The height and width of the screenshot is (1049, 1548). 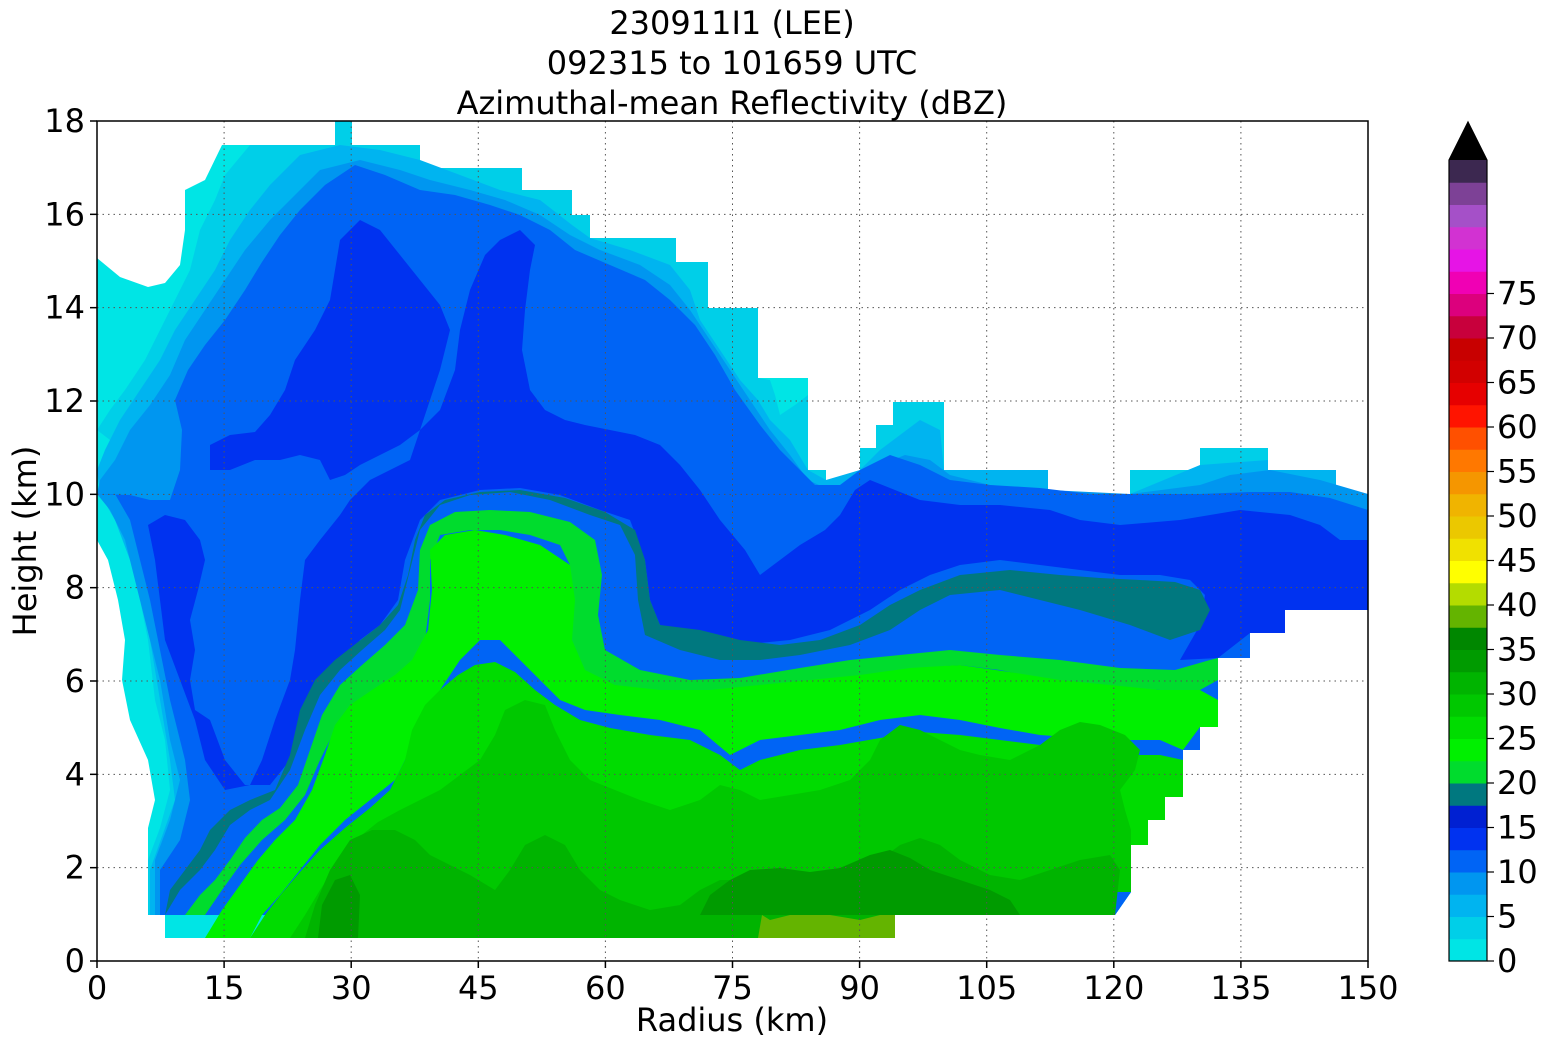 What do you see at coordinates (1517, 739) in the screenshot?
I see `colorbar-tick-label: 25` at bounding box center [1517, 739].